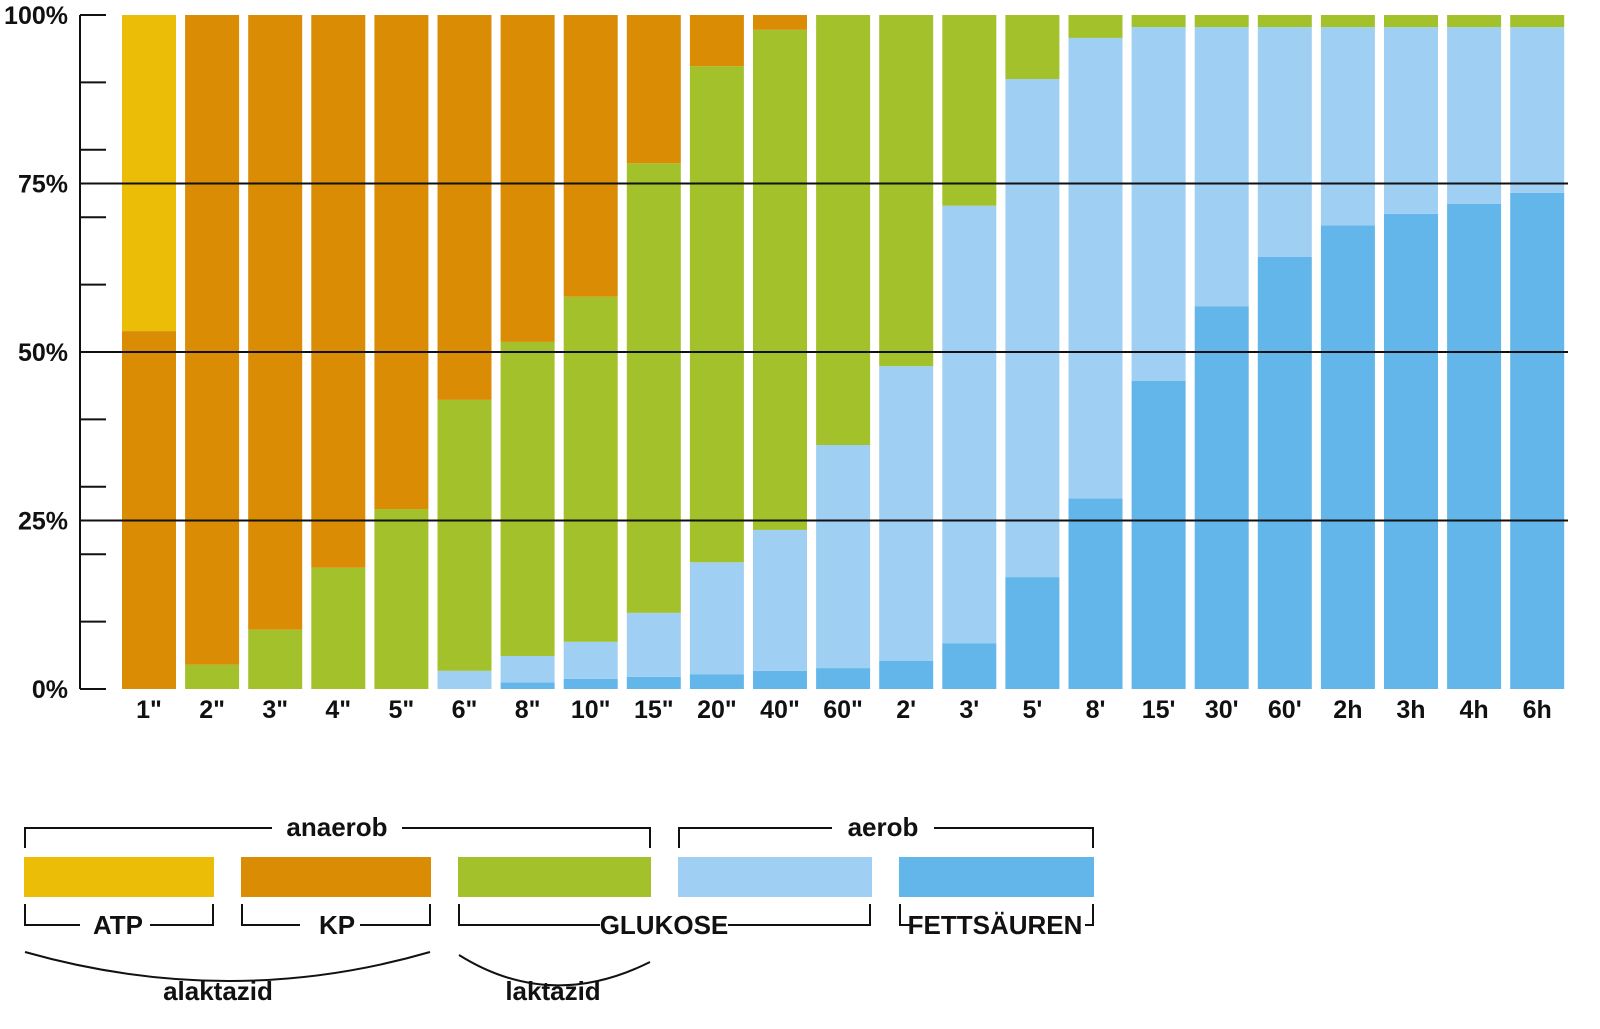 The height and width of the screenshot is (1029, 1600). I want to click on x-tick-label: 6h, so click(1537, 710).